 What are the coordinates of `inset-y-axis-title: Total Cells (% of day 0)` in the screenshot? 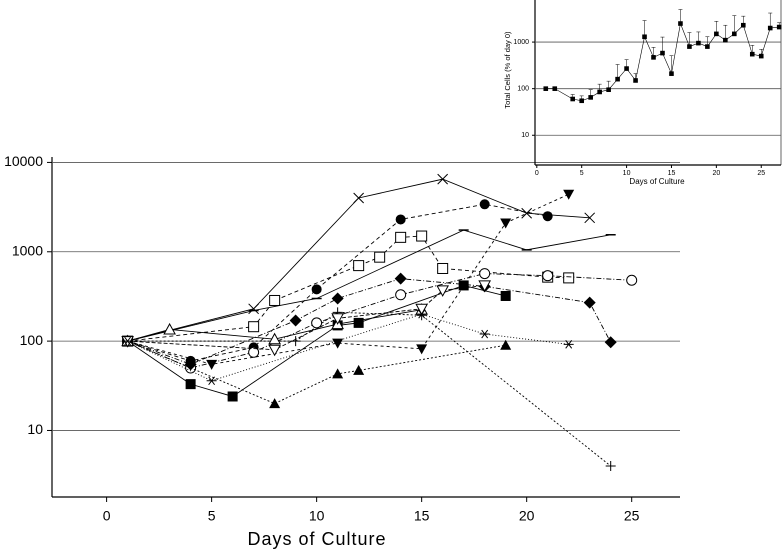 It's located at (507, 70).